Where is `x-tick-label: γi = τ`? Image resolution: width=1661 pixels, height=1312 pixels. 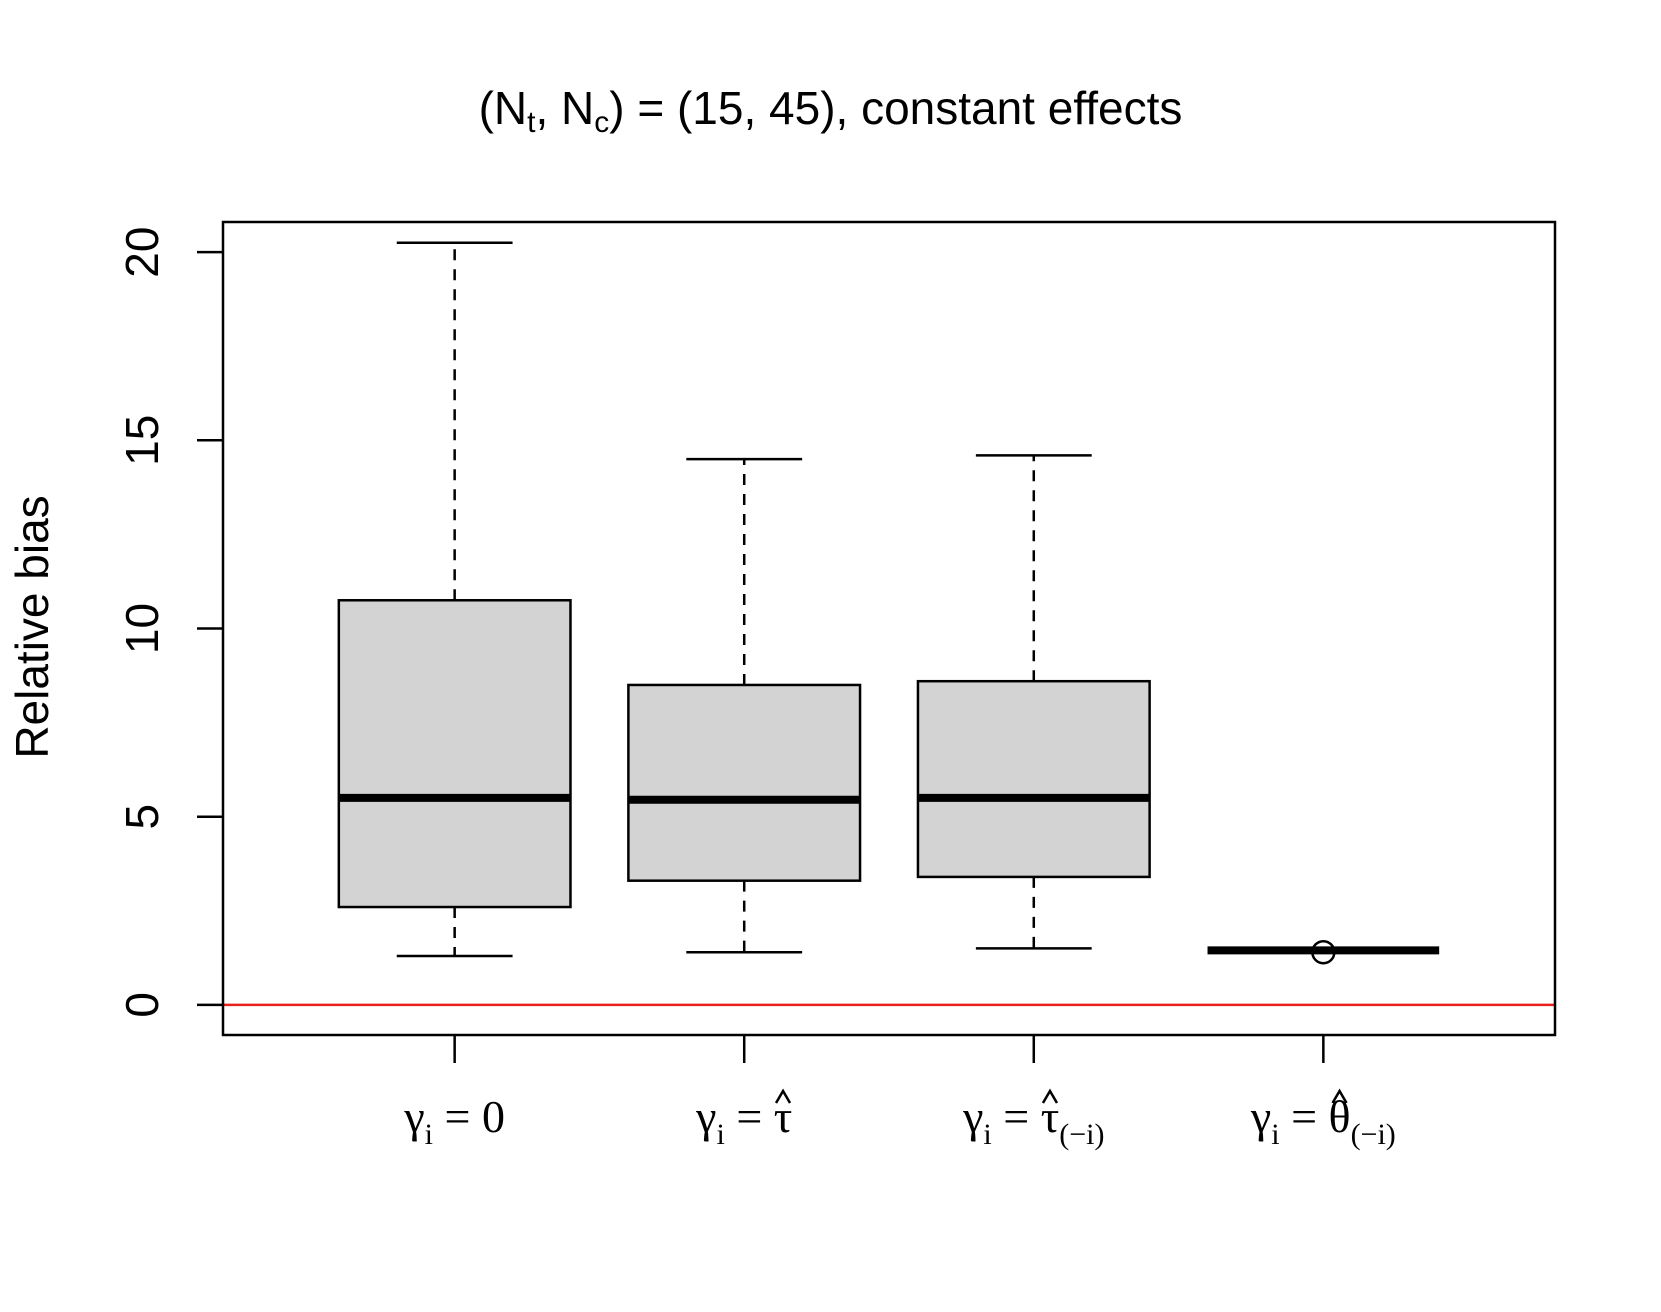
x-tick-label: γi = τ is located at coordinates (743, 1121).